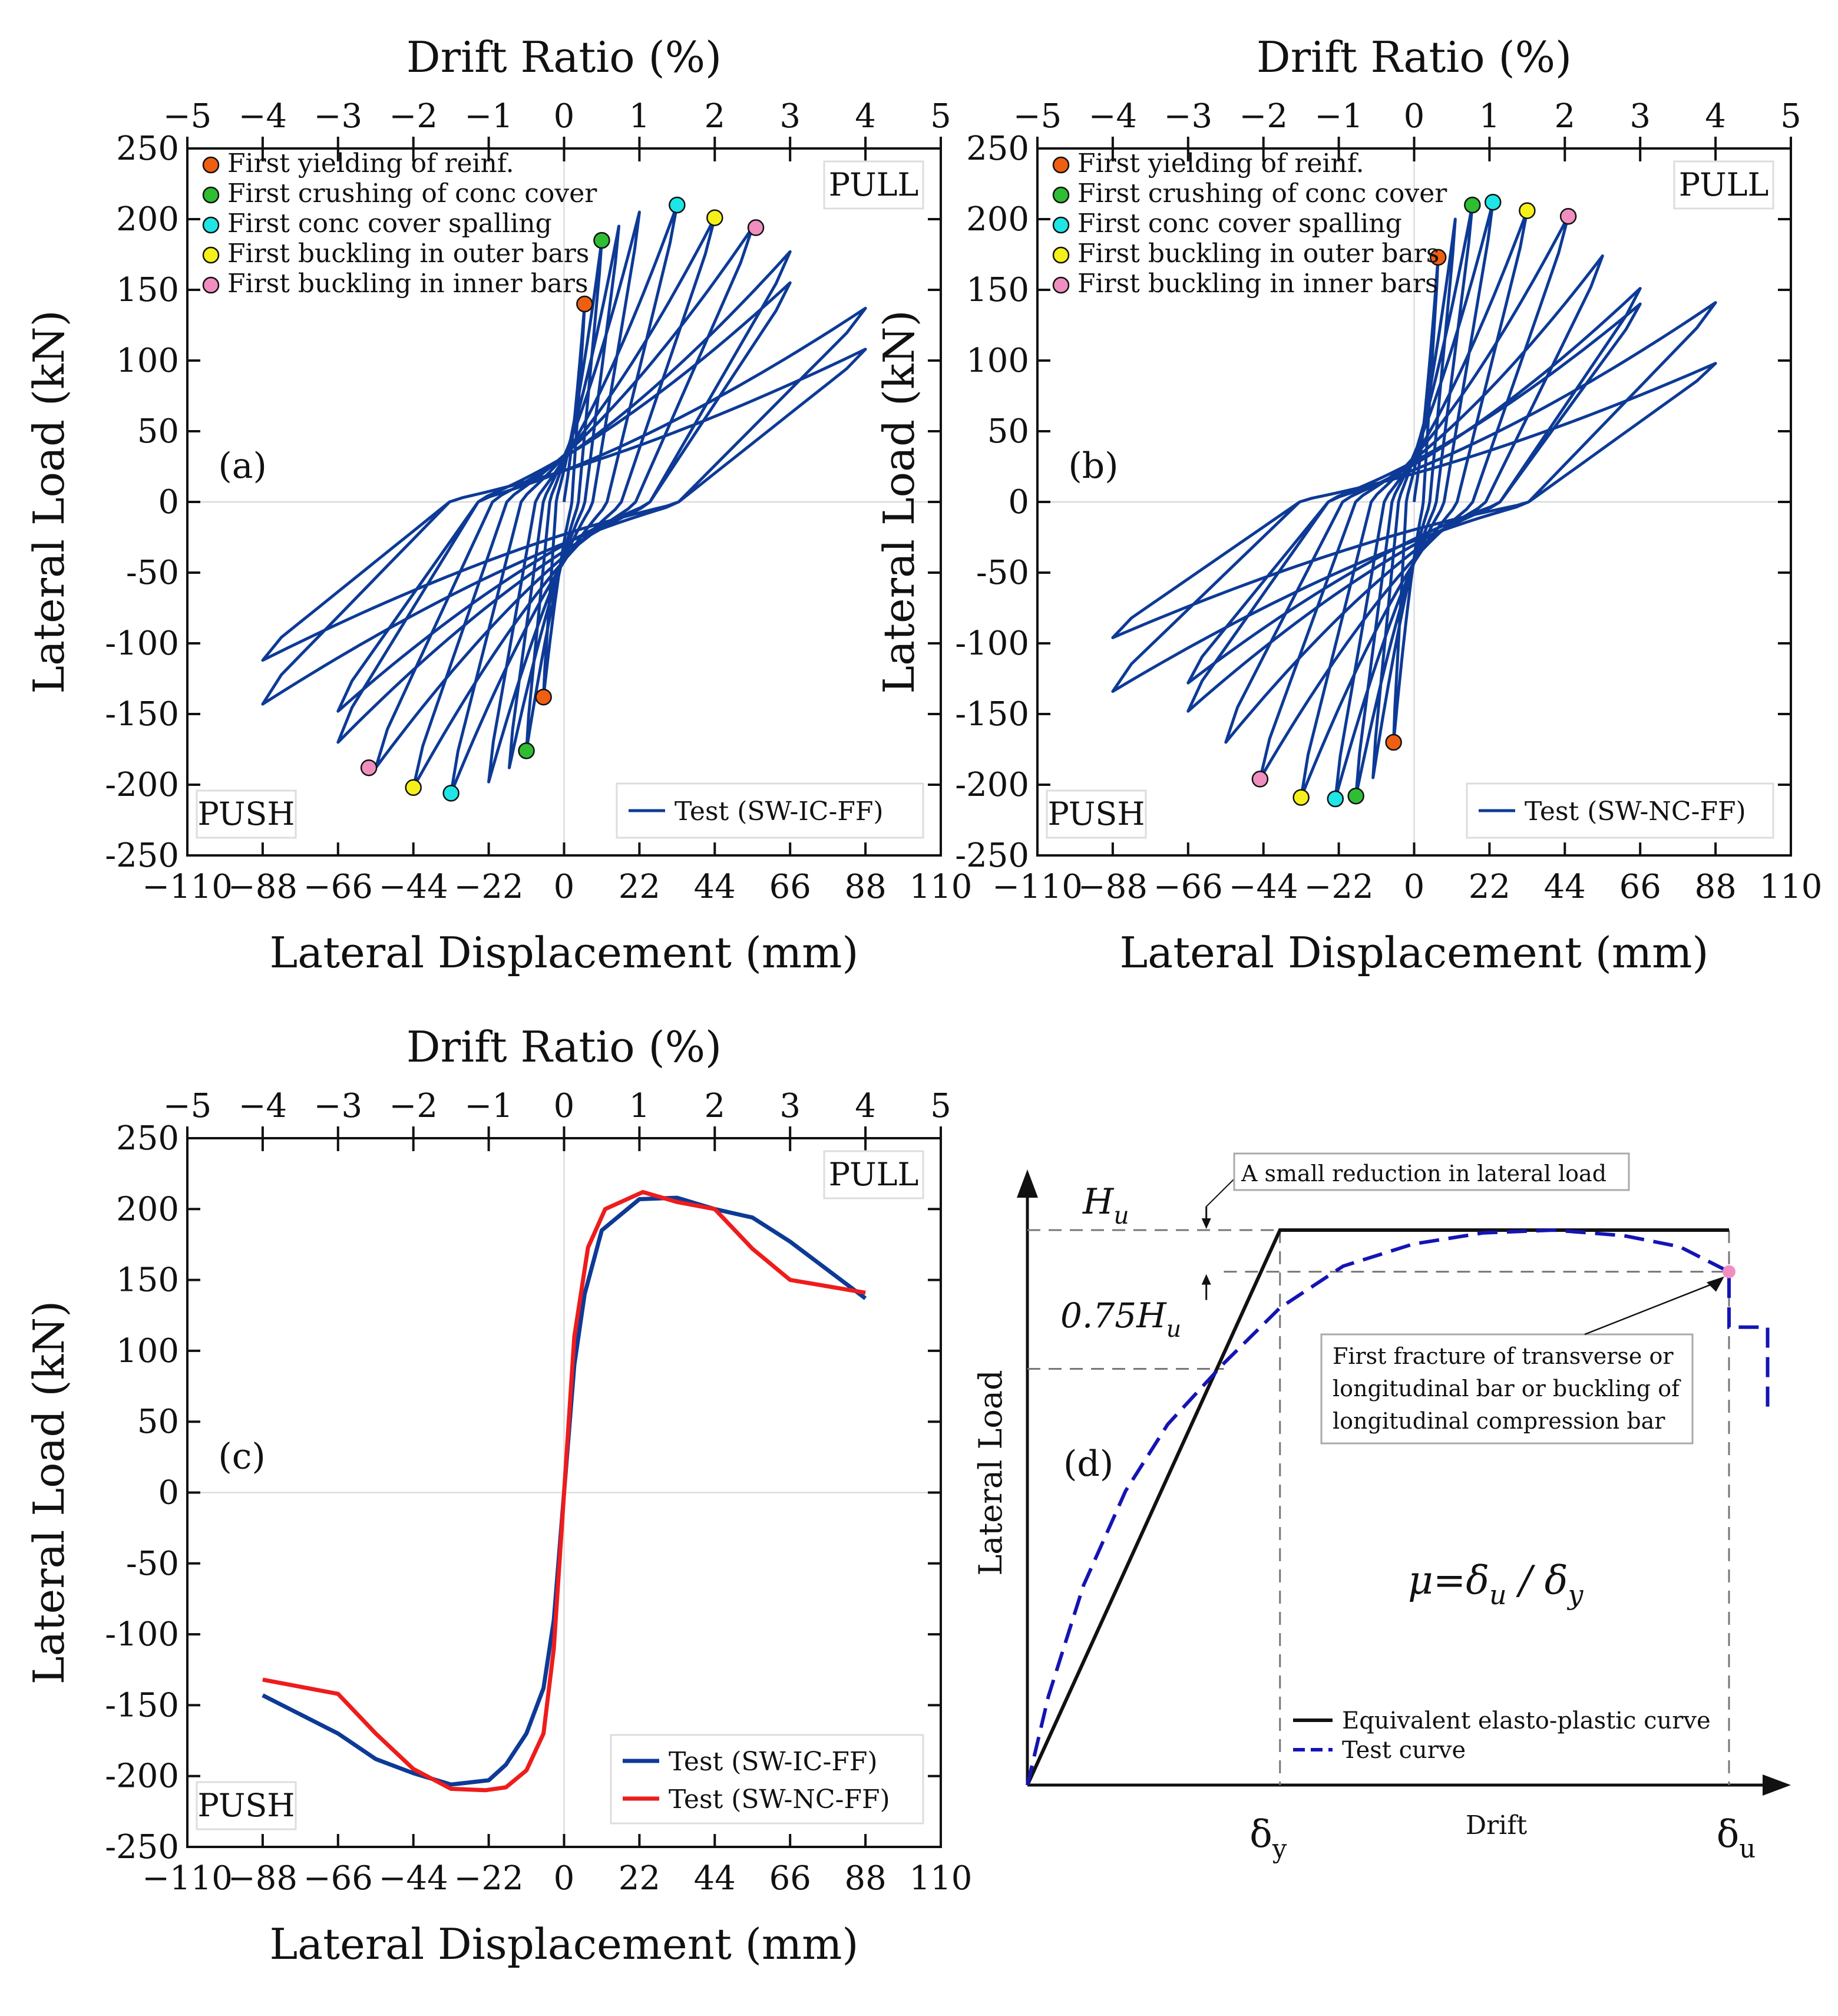  What do you see at coordinates (1099, 1201) in the screenshot?
I see `hu-label-main: H` at bounding box center [1099, 1201].